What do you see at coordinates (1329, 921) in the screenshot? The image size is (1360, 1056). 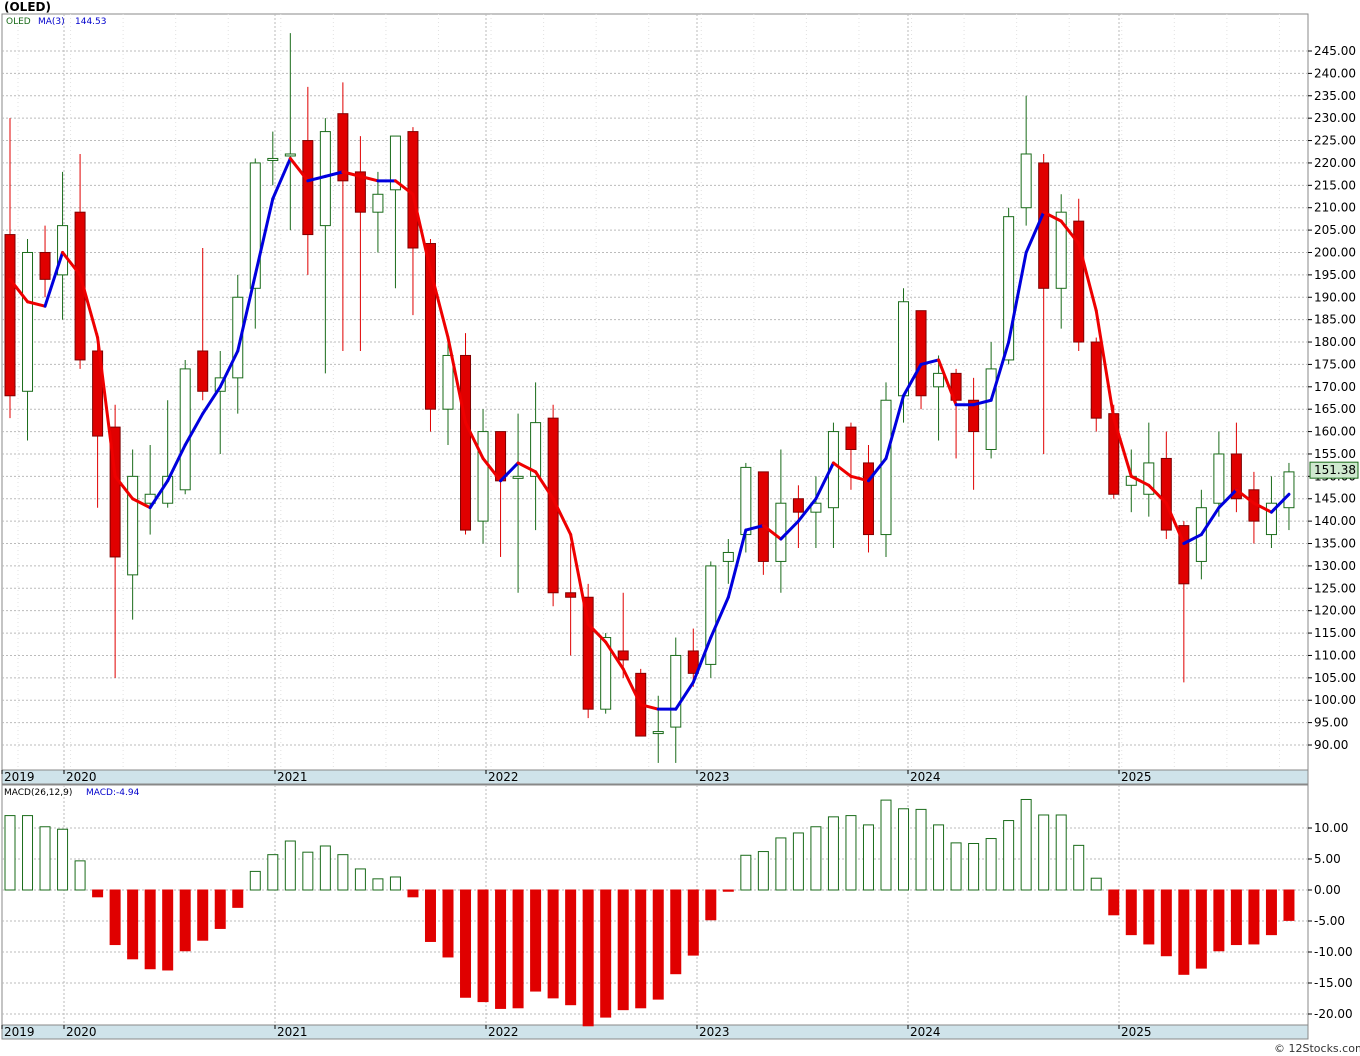 I see `macd-tick-label: -5.00` at bounding box center [1329, 921].